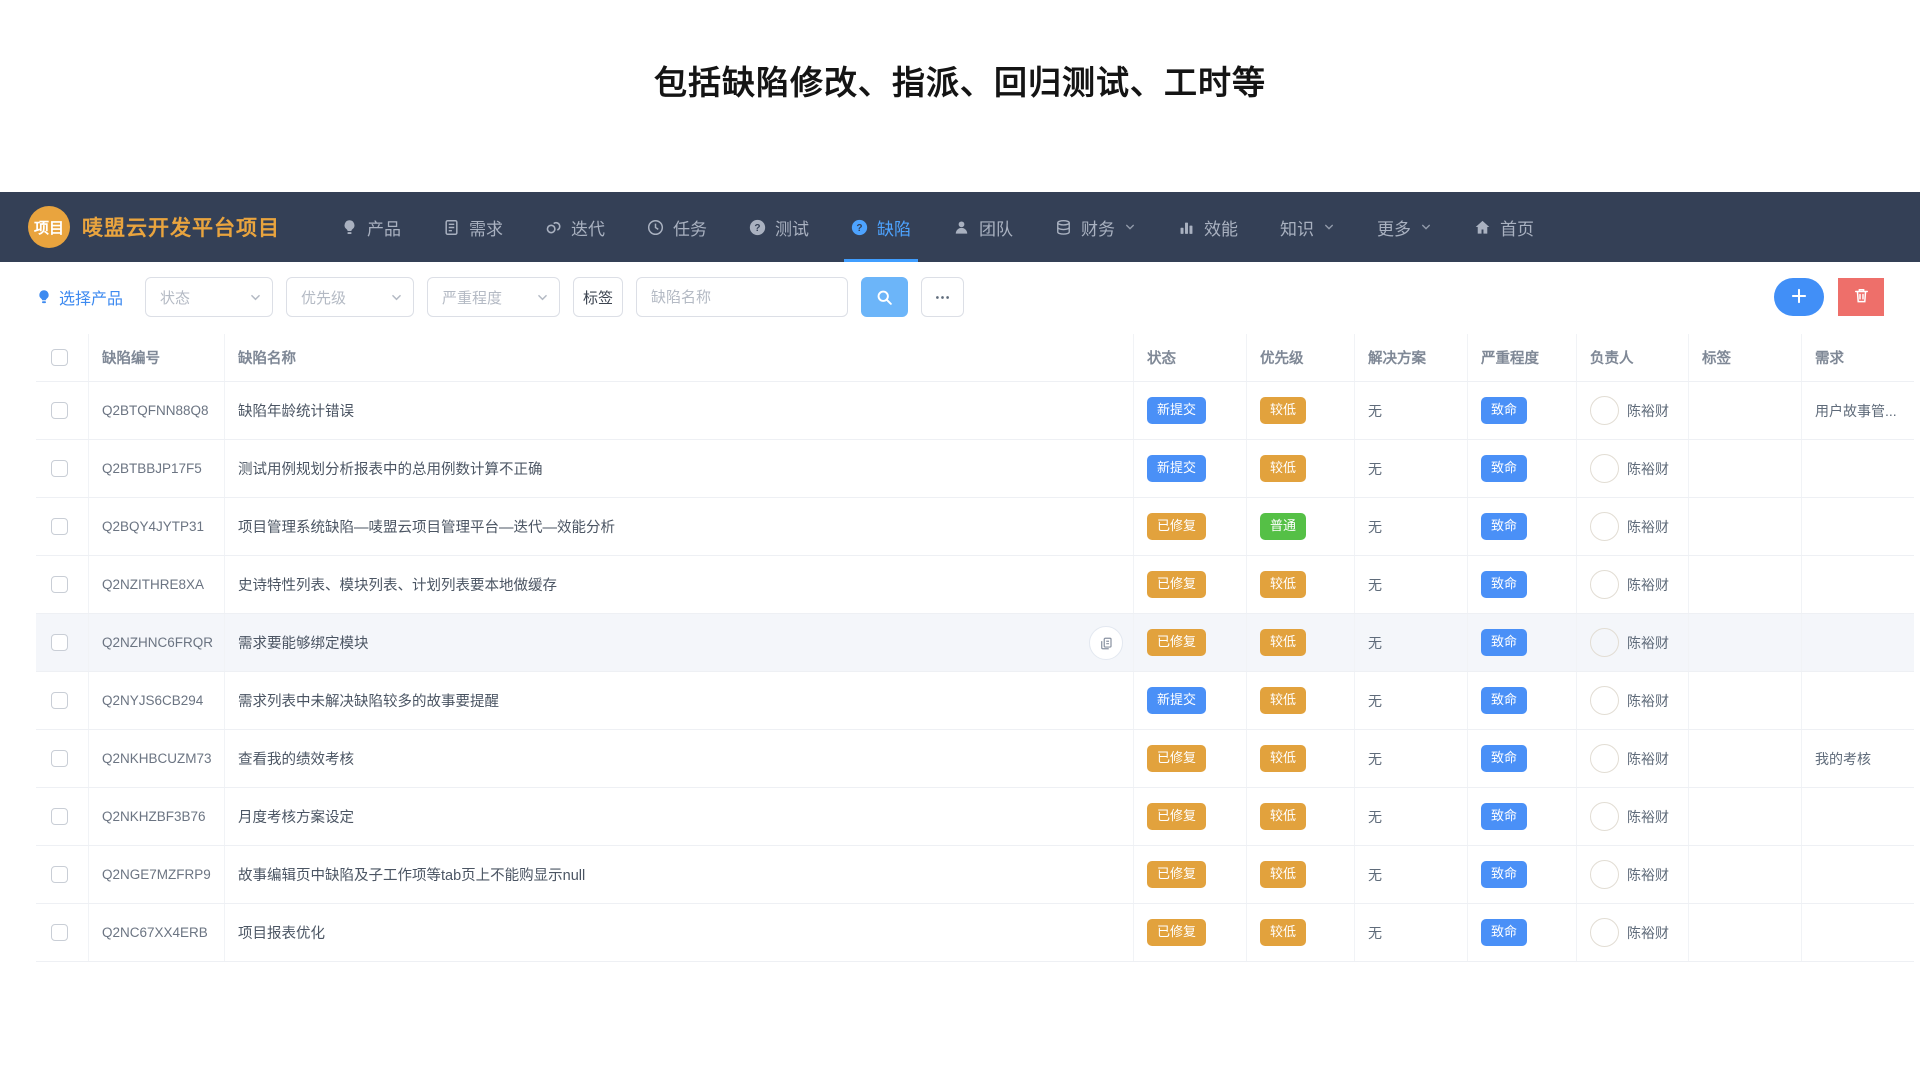 This screenshot has height=1080, width=1920. Describe the element at coordinates (494, 297) in the screenshot. I see `severity-filter-select: 严重程度` at that location.